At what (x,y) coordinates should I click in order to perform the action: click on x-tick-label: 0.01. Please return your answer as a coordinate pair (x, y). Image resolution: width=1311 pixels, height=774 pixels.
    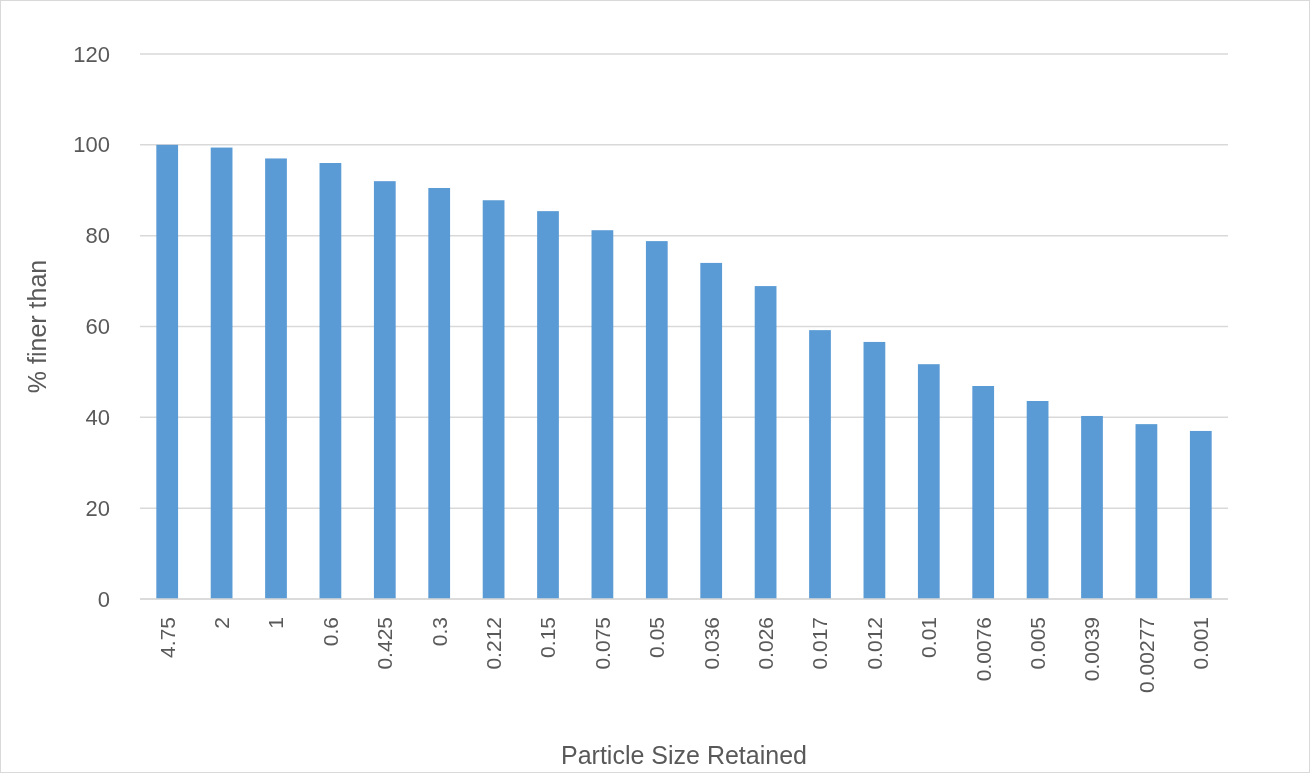
    Looking at the image, I should click on (929, 637).